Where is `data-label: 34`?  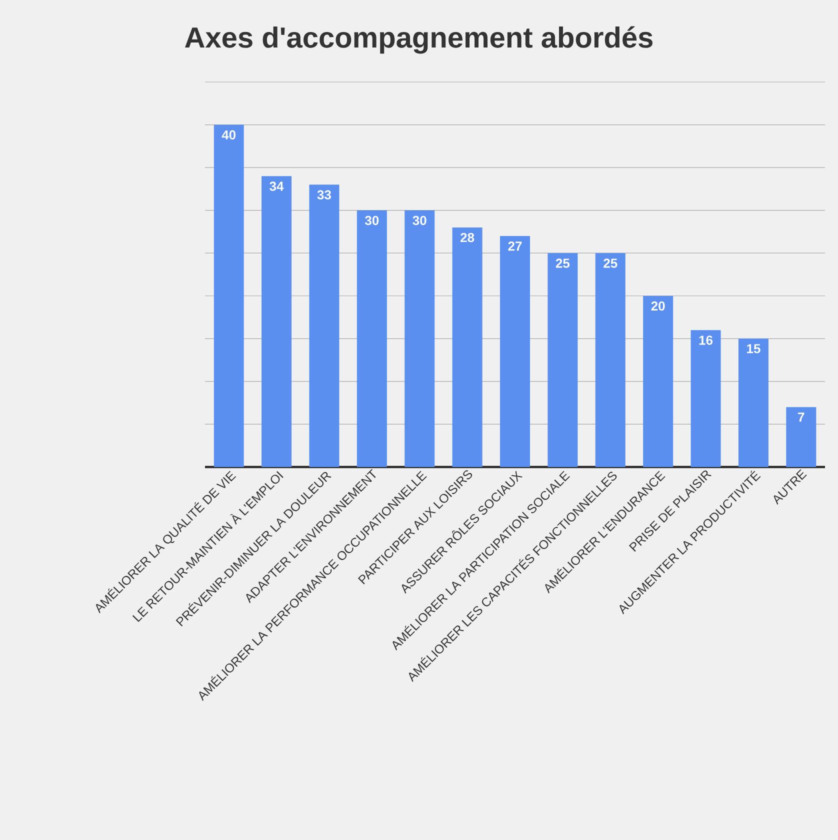
data-label: 34 is located at coordinates (277, 186).